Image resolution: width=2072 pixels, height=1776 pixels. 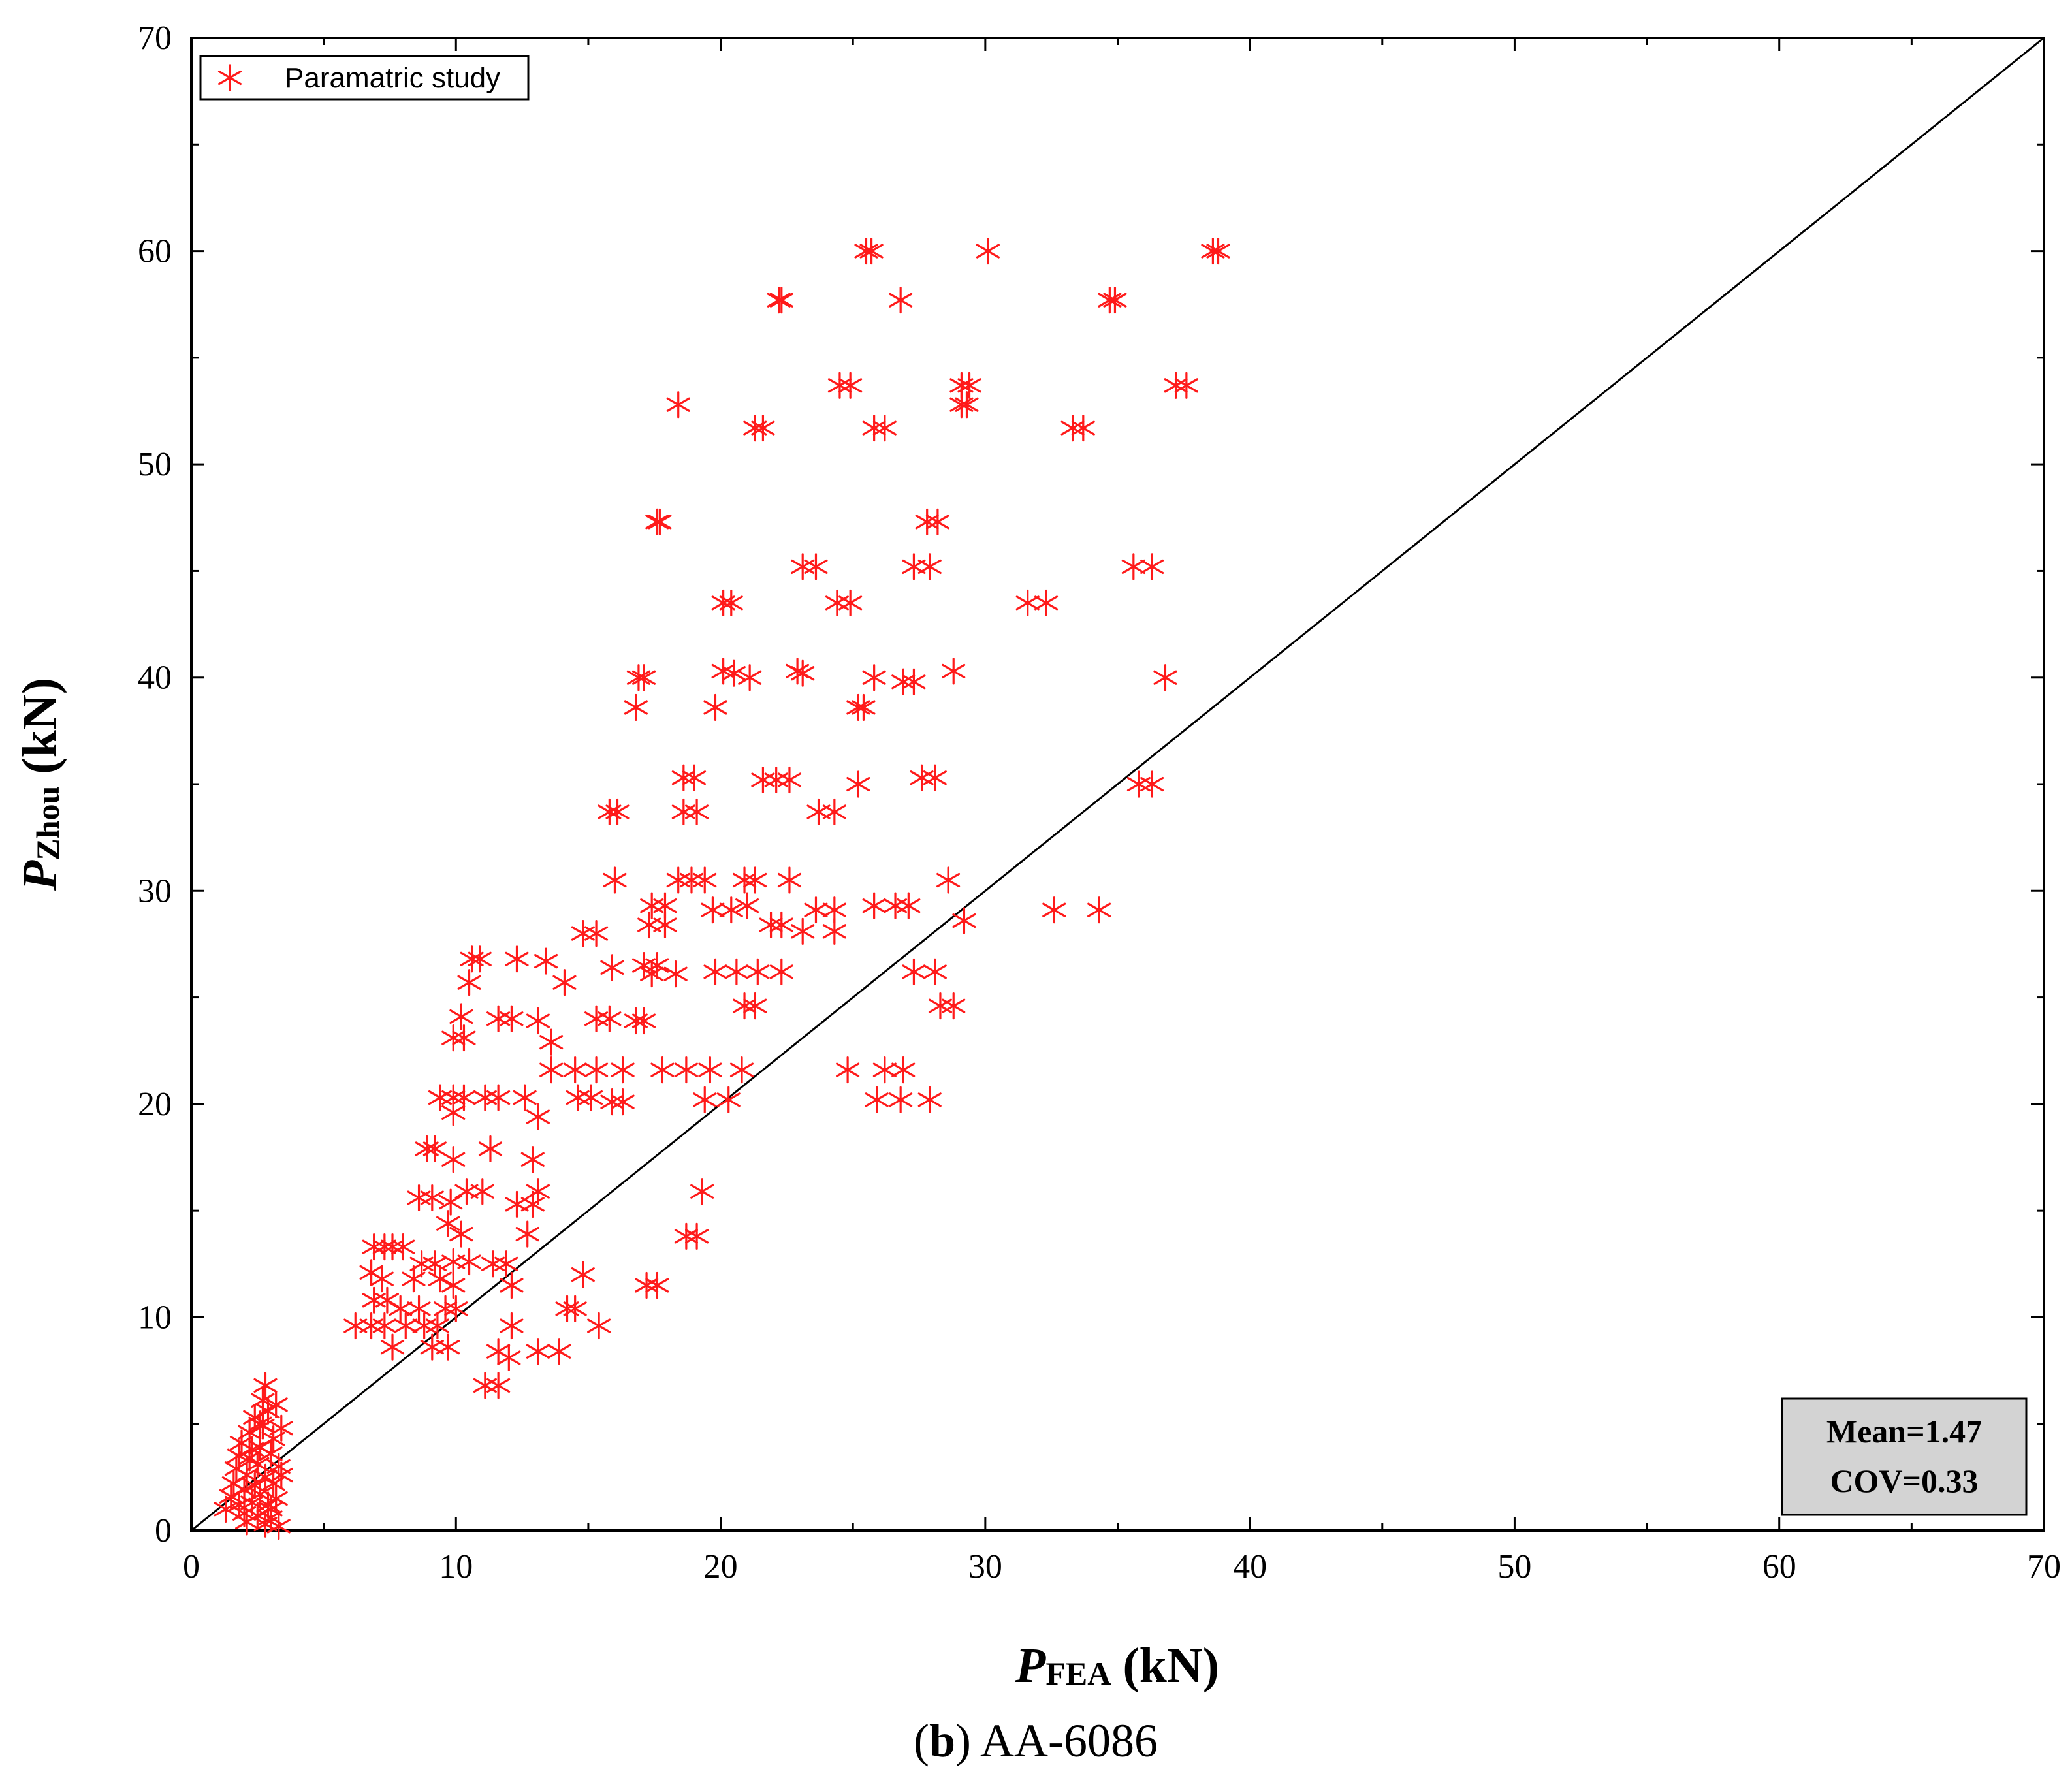 I want to click on figure-caption: (b) AA-6086, so click(x=1036, y=1741).